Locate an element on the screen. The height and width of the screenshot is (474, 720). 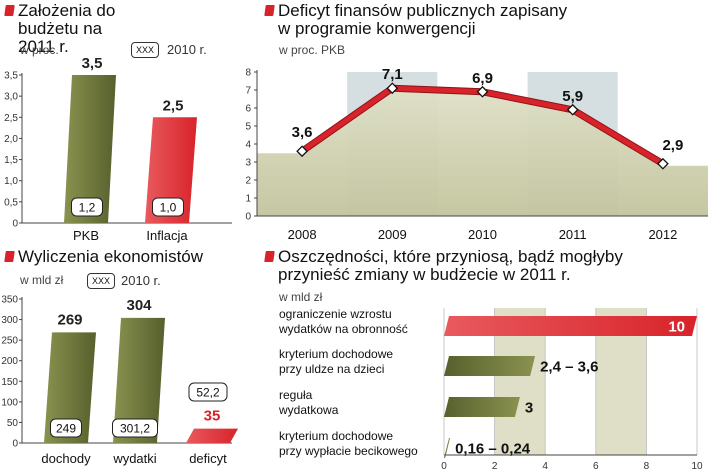
deficit-title-line-1: Deficyt finansów publicznych zapisany is located at coordinates (423, 10).